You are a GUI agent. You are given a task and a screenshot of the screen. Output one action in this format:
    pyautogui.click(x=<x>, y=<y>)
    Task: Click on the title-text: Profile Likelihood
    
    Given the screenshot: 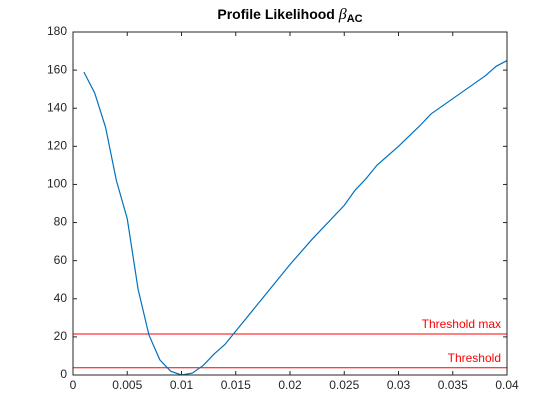 What is the action you would take?
    pyautogui.click(x=275, y=14)
    